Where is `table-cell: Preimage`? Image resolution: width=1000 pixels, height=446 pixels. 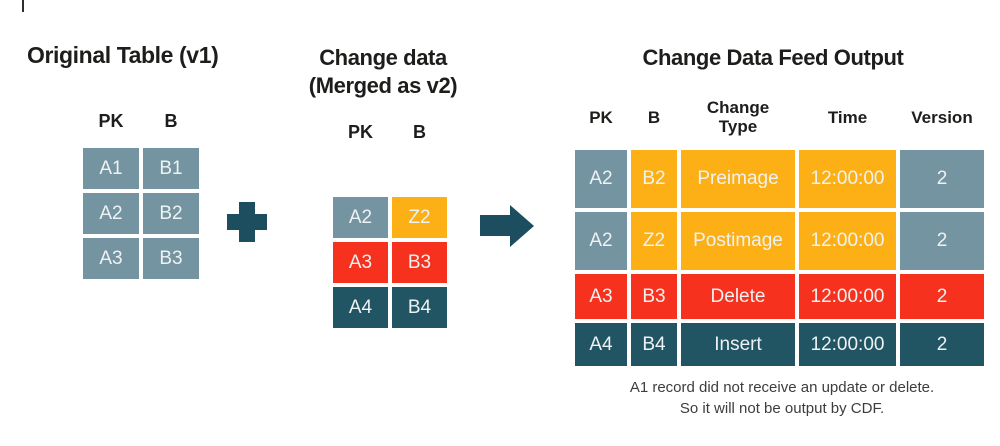
table-cell: Preimage is located at coordinates (738, 179).